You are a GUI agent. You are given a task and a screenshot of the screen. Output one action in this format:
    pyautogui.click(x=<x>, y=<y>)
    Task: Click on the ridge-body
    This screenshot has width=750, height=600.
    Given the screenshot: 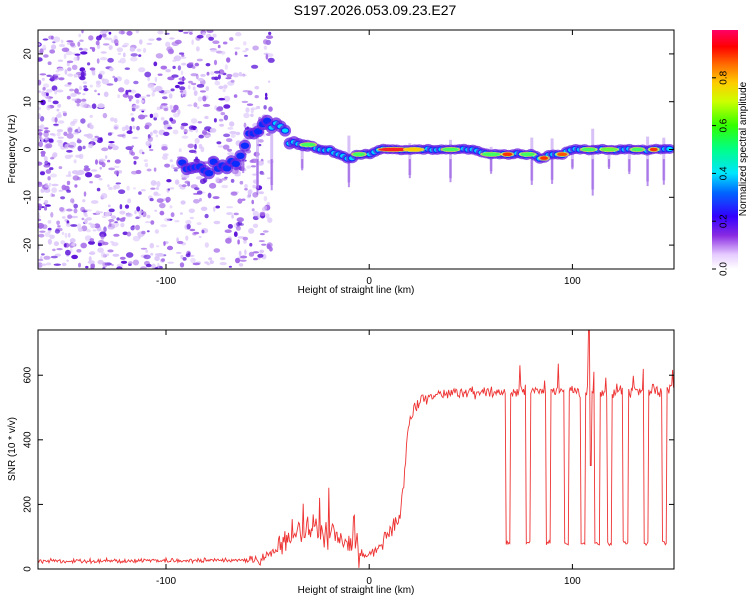 What is the action you would take?
    pyautogui.click(x=227, y=168)
    